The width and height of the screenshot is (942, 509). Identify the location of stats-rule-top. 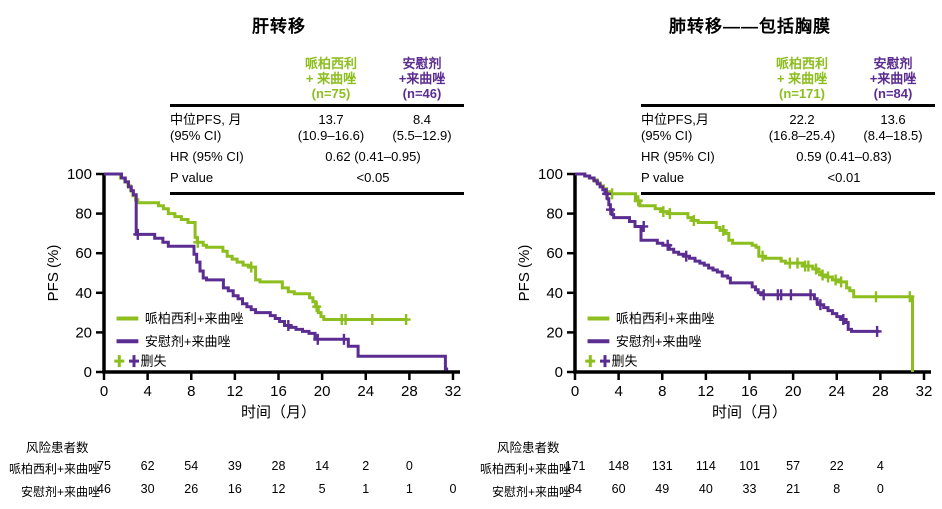
(317, 105).